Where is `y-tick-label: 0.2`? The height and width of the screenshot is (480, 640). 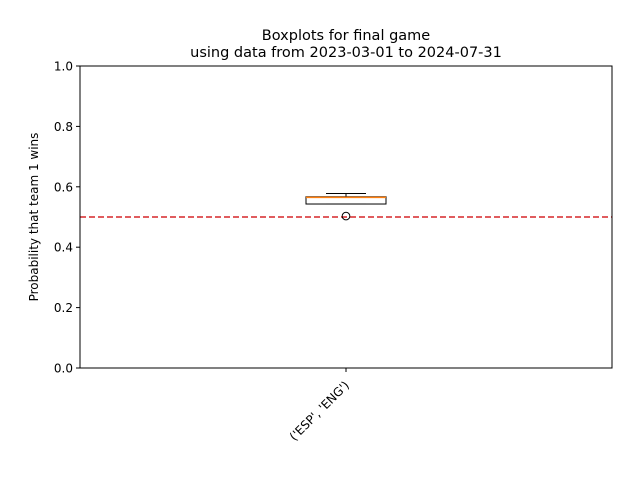 y-tick-label: 0.2 is located at coordinates (63, 308).